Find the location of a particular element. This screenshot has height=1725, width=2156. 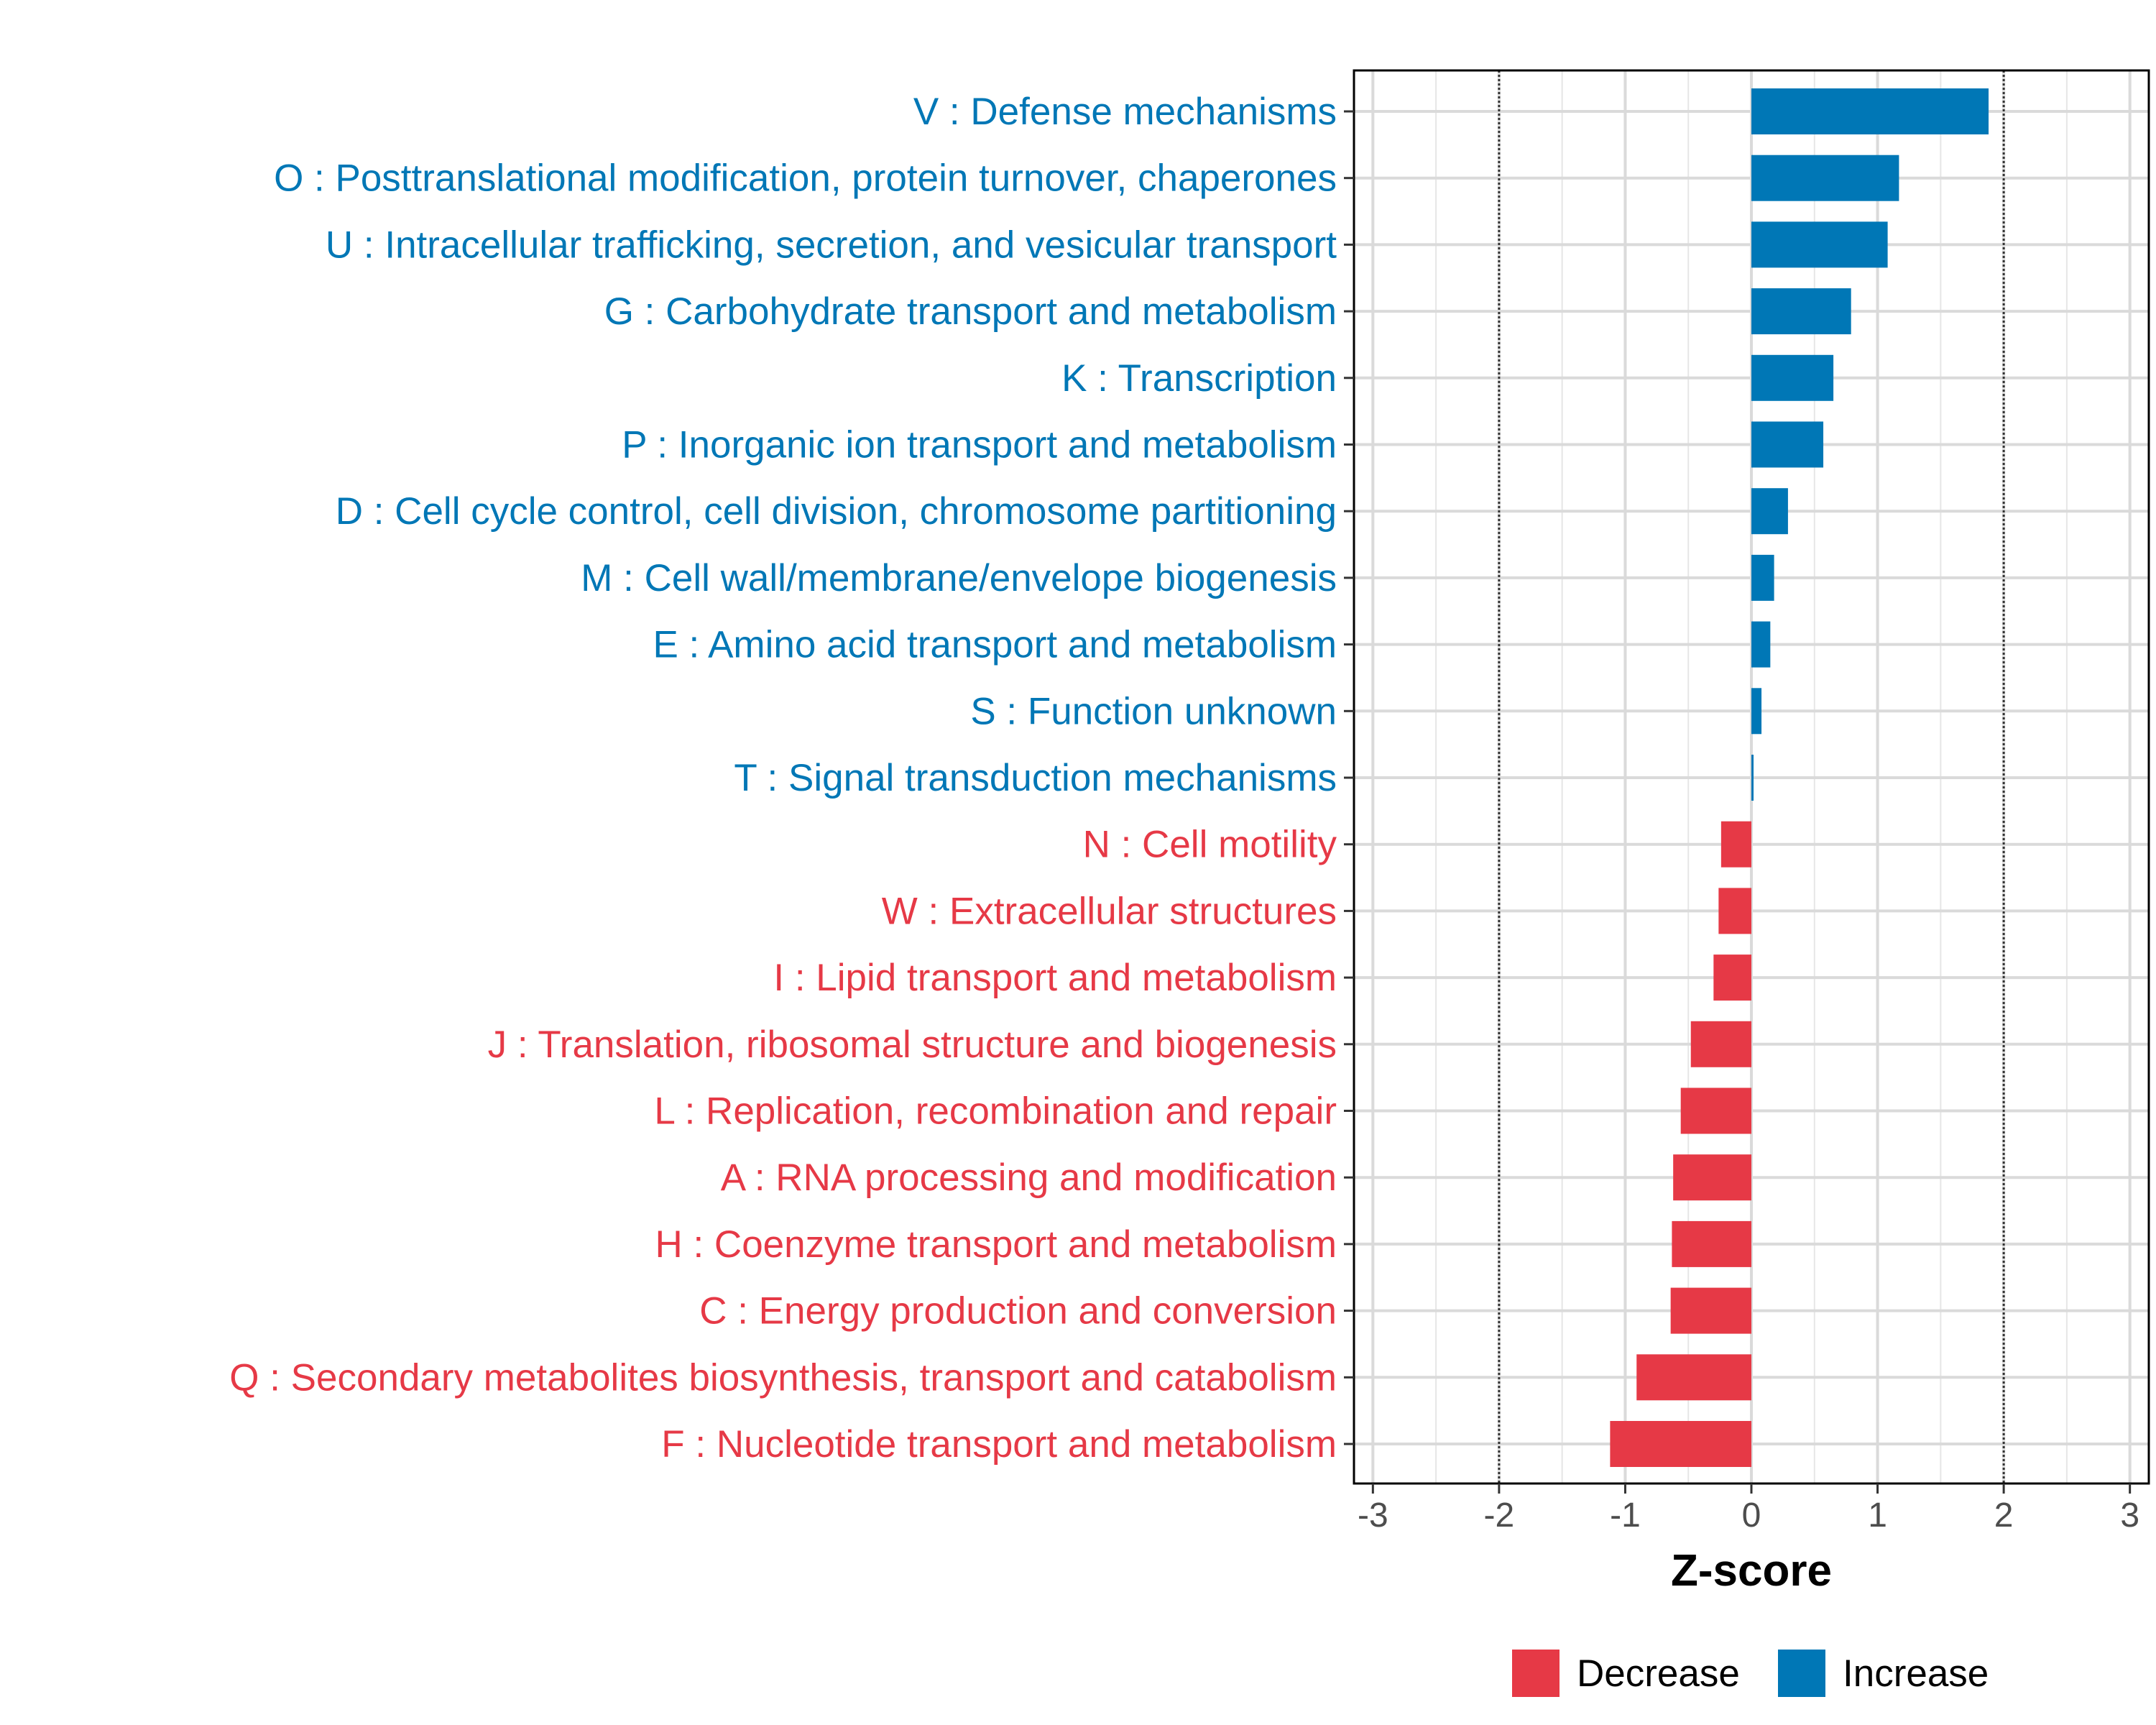

legend-swatch-increase is located at coordinates (1801, 1673).